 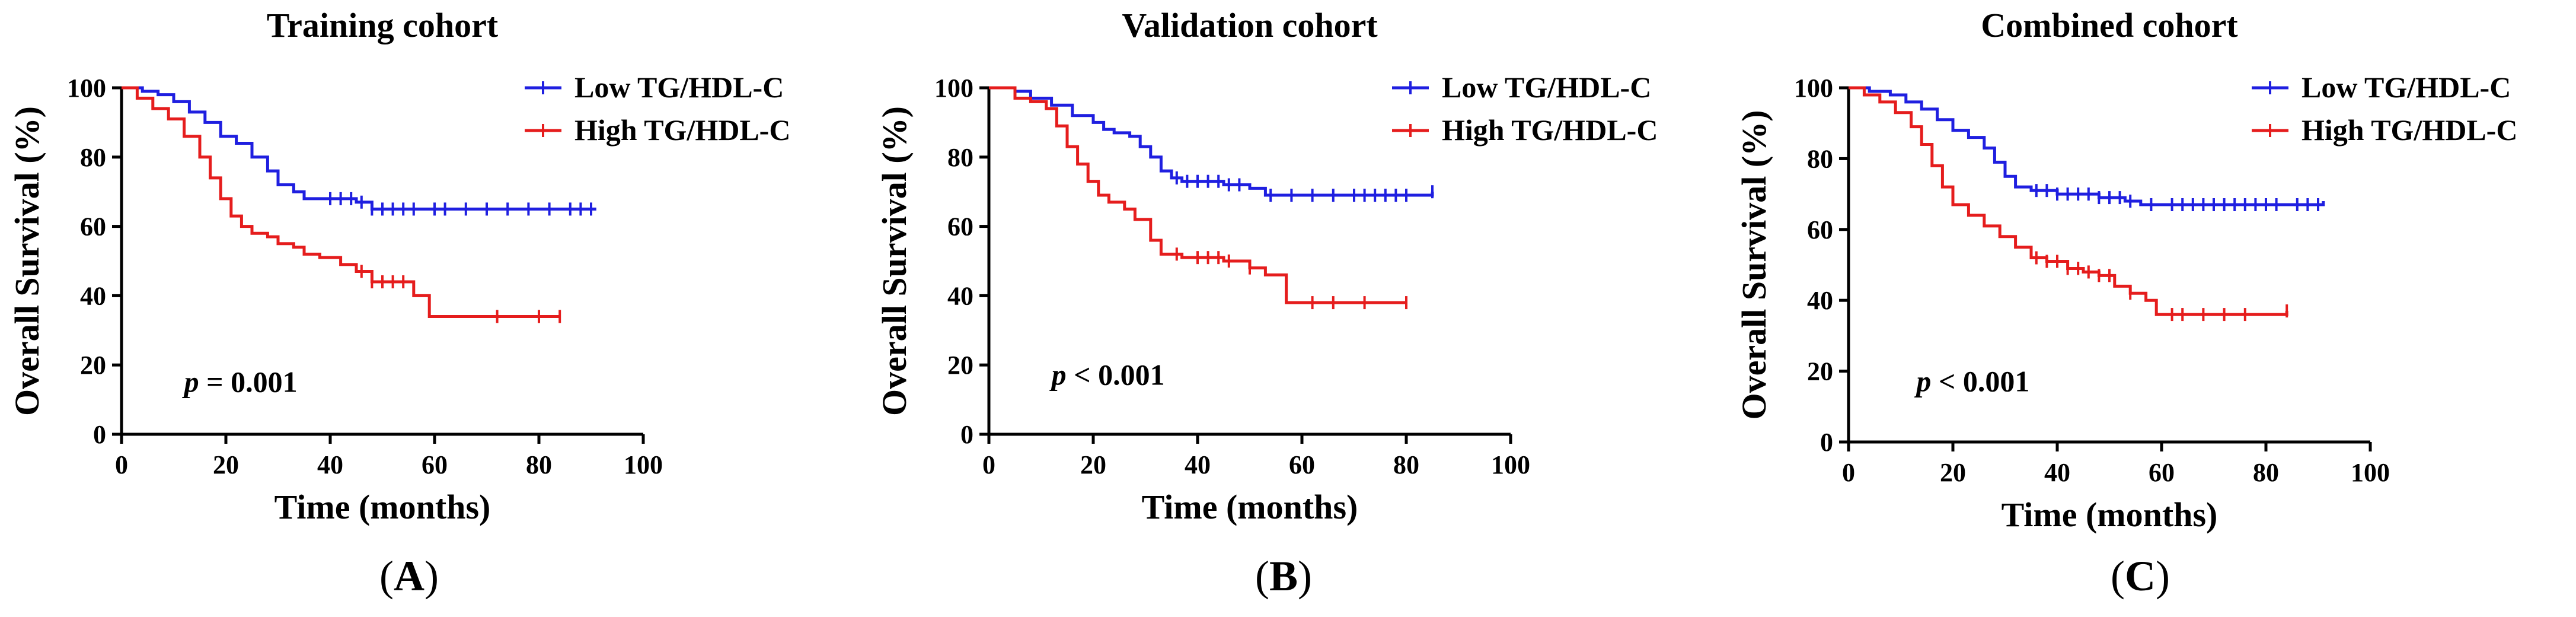 What do you see at coordinates (1283, 576) in the screenshot?
I see `panel-label-b: (B)` at bounding box center [1283, 576].